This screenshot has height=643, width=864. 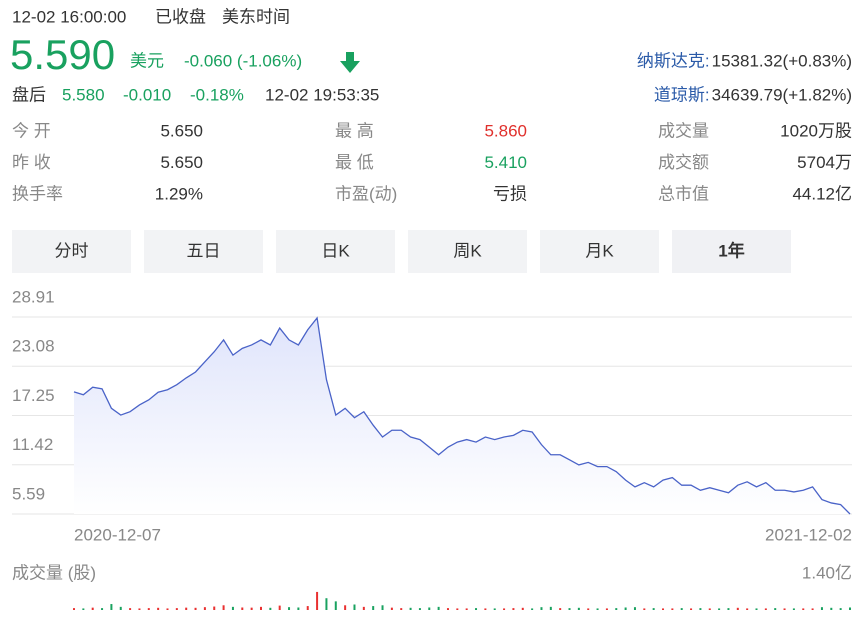 I want to click on tab-label: 周K, so click(x=467, y=250).